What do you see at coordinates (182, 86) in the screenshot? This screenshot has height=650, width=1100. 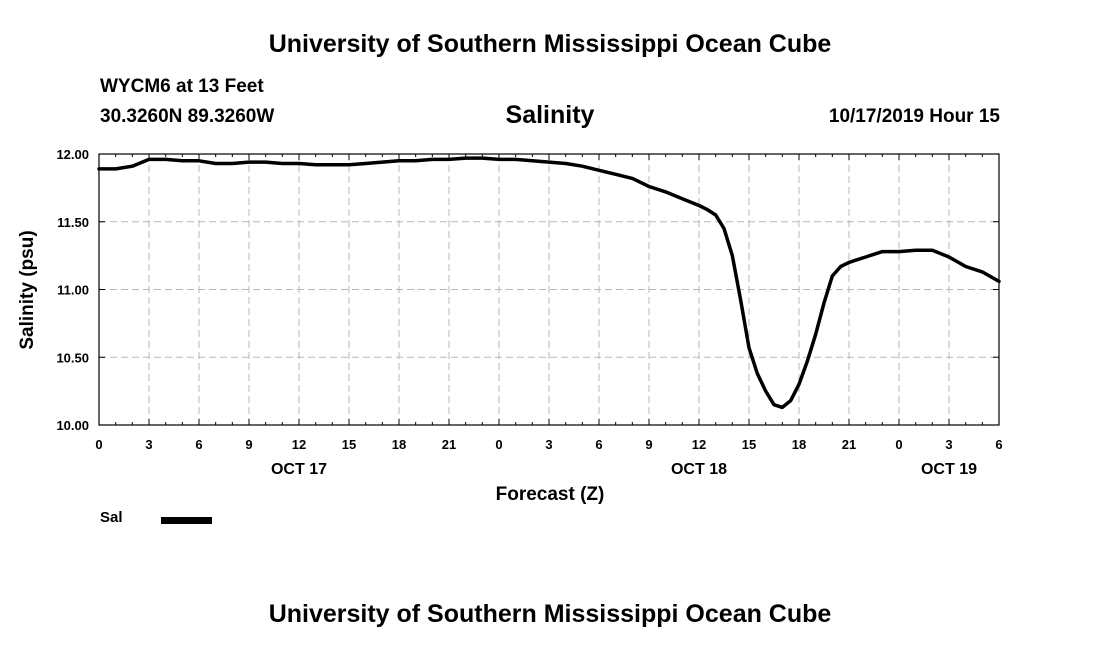 I see `station-label: WYCM6 at 13 Feet` at bounding box center [182, 86].